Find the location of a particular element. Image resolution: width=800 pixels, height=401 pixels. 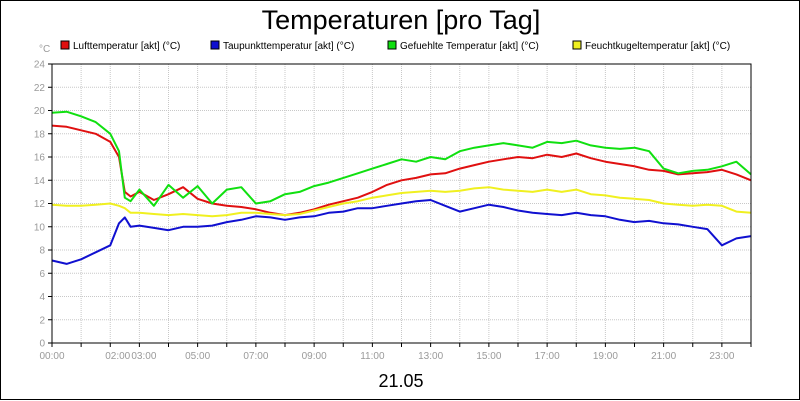

x-tick-label: 21:00 is located at coordinates (663, 356).